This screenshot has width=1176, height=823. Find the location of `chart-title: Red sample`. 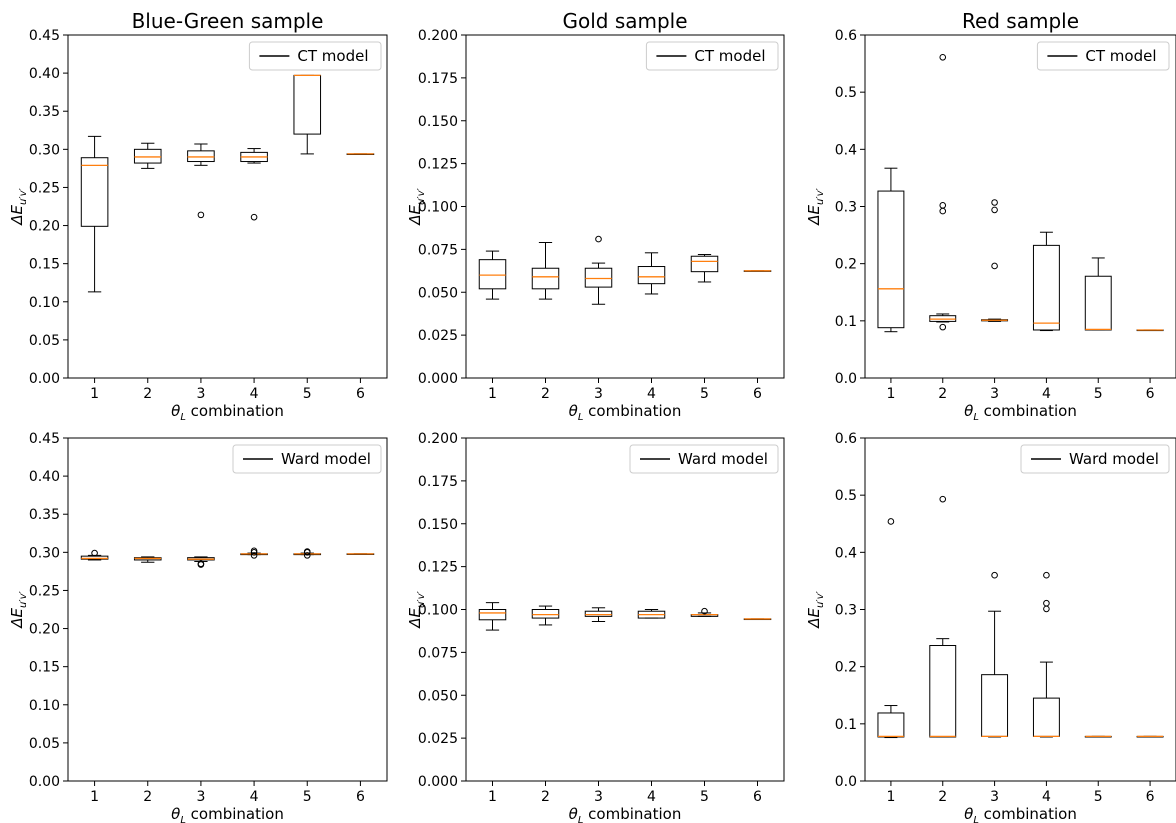

chart-title: Red sample is located at coordinates (1020, 21).